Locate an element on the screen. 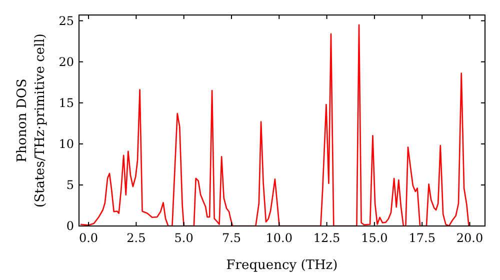 Image resolution: width=500 pixels, height=280 pixels. x-tick-label: 2.5 is located at coordinates (136, 238).